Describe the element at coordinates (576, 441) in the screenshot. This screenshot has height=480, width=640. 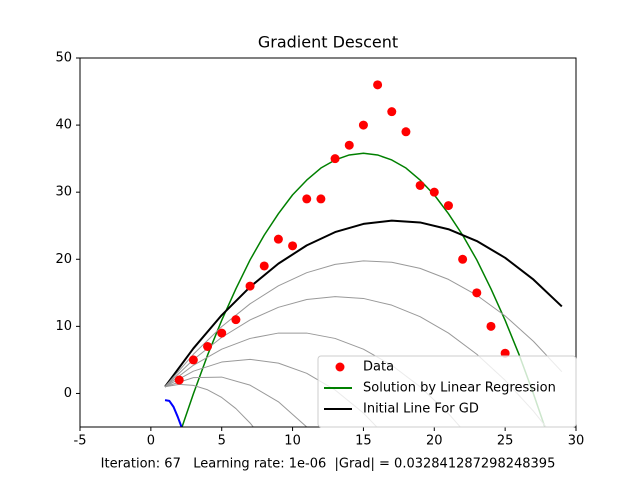
I see `x-tick-label: 30` at that location.